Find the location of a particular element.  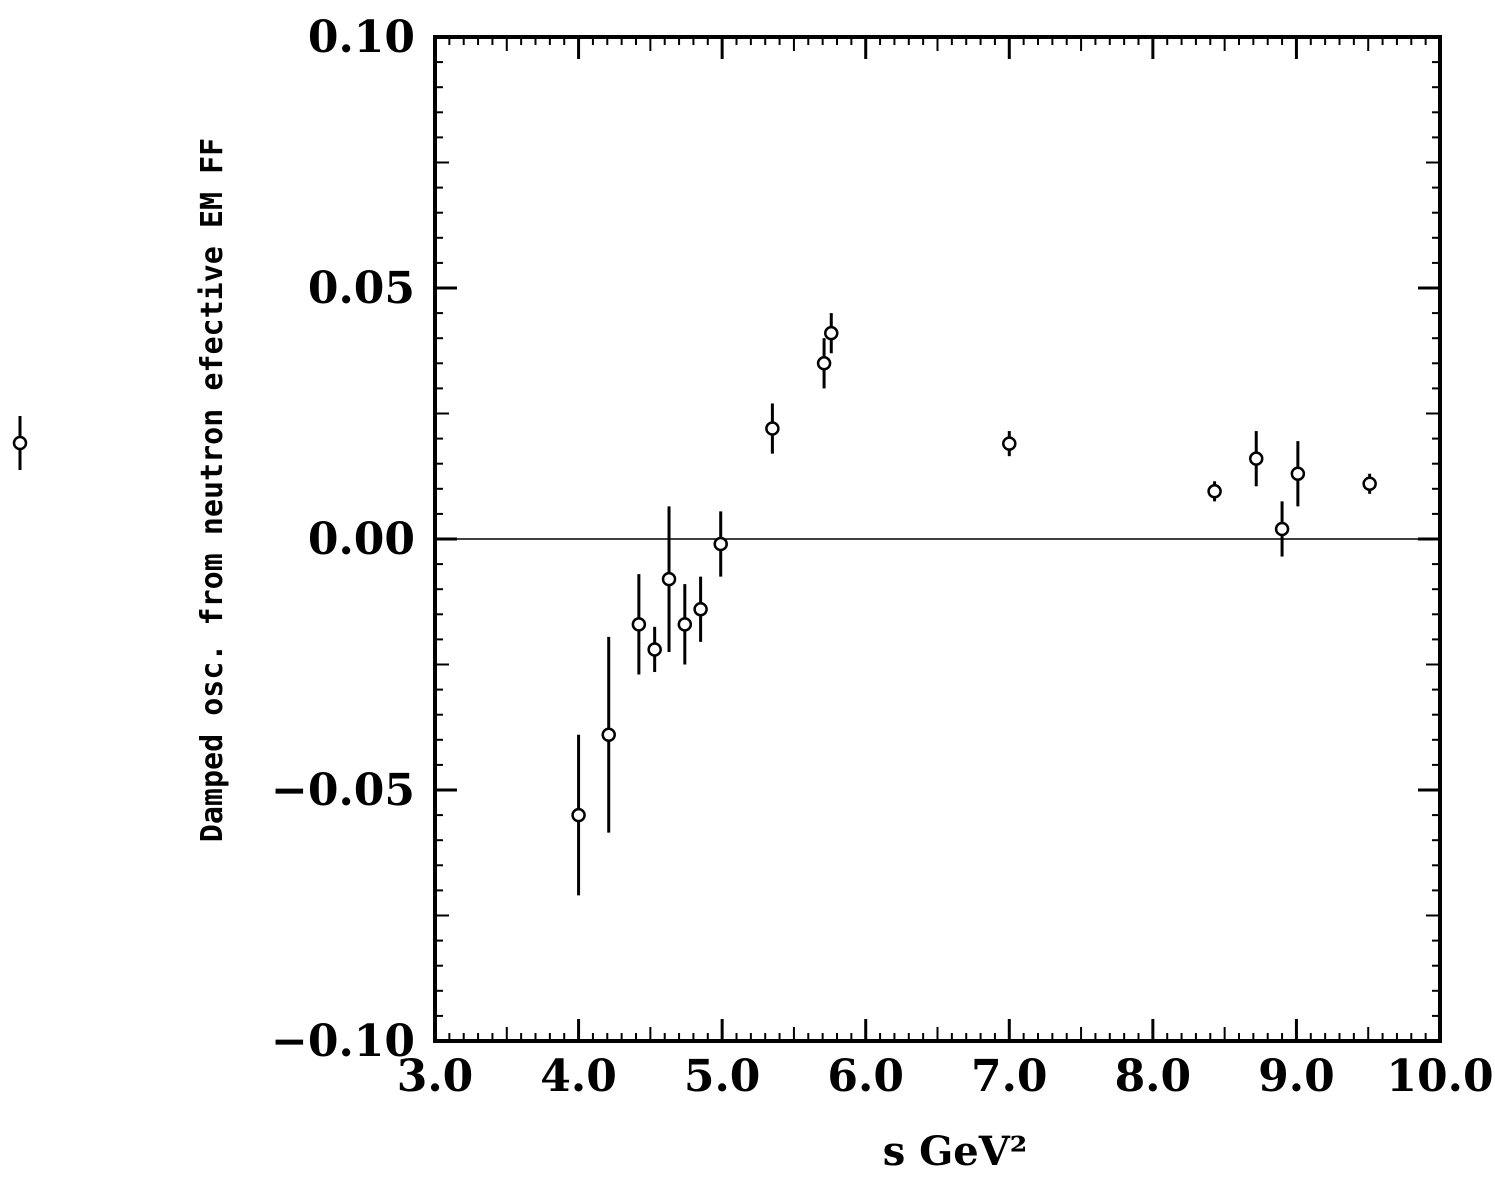

x-tick-label: 7.0 is located at coordinates (1009, 1076).